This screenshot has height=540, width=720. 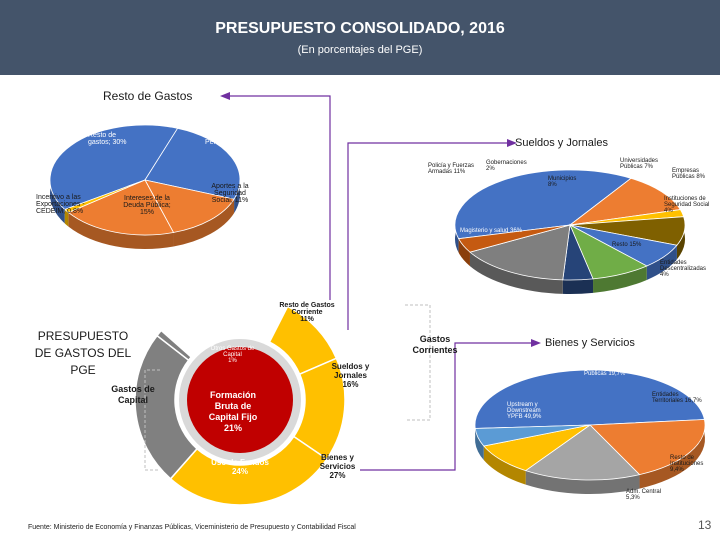 I want to click on pie-bienes-servicios, so click(x=590, y=431).